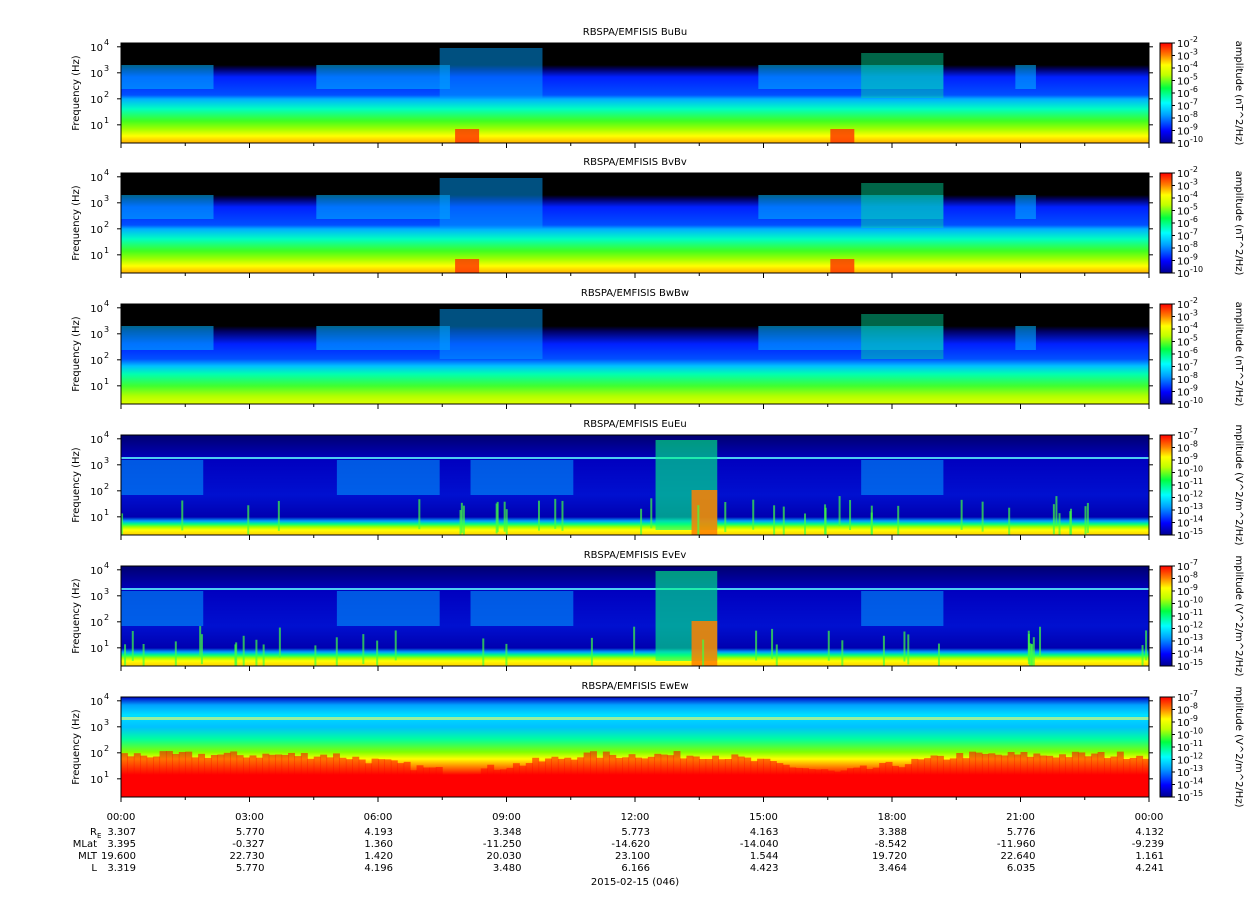 This screenshot has height=904, width=1248. Describe the element at coordinates (635, 162) in the screenshot. I see `panel-title: RBSPA/EMFISIS BvBv` at that location.